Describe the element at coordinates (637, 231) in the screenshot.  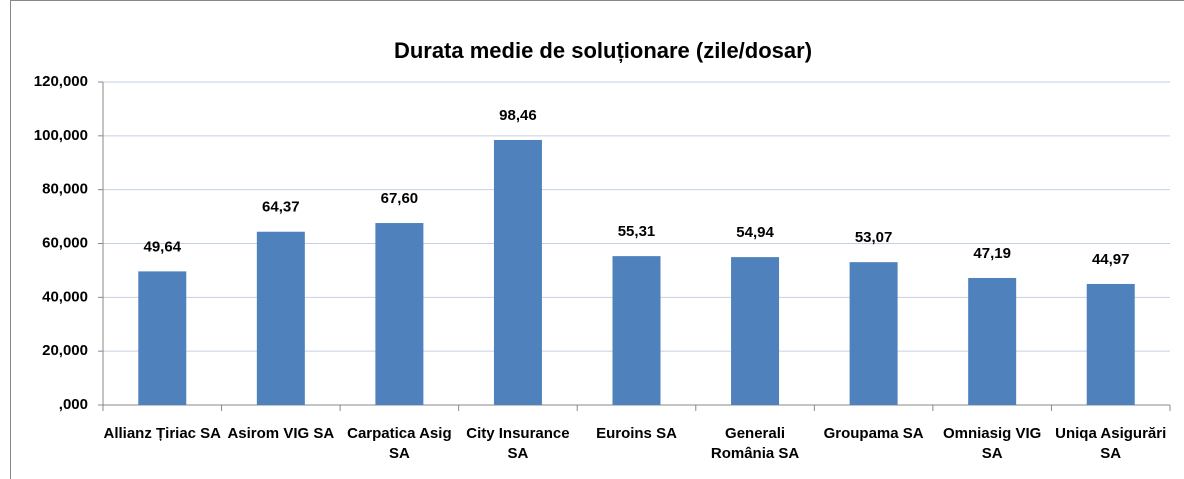
I see `data-label: 55,31` at that location.